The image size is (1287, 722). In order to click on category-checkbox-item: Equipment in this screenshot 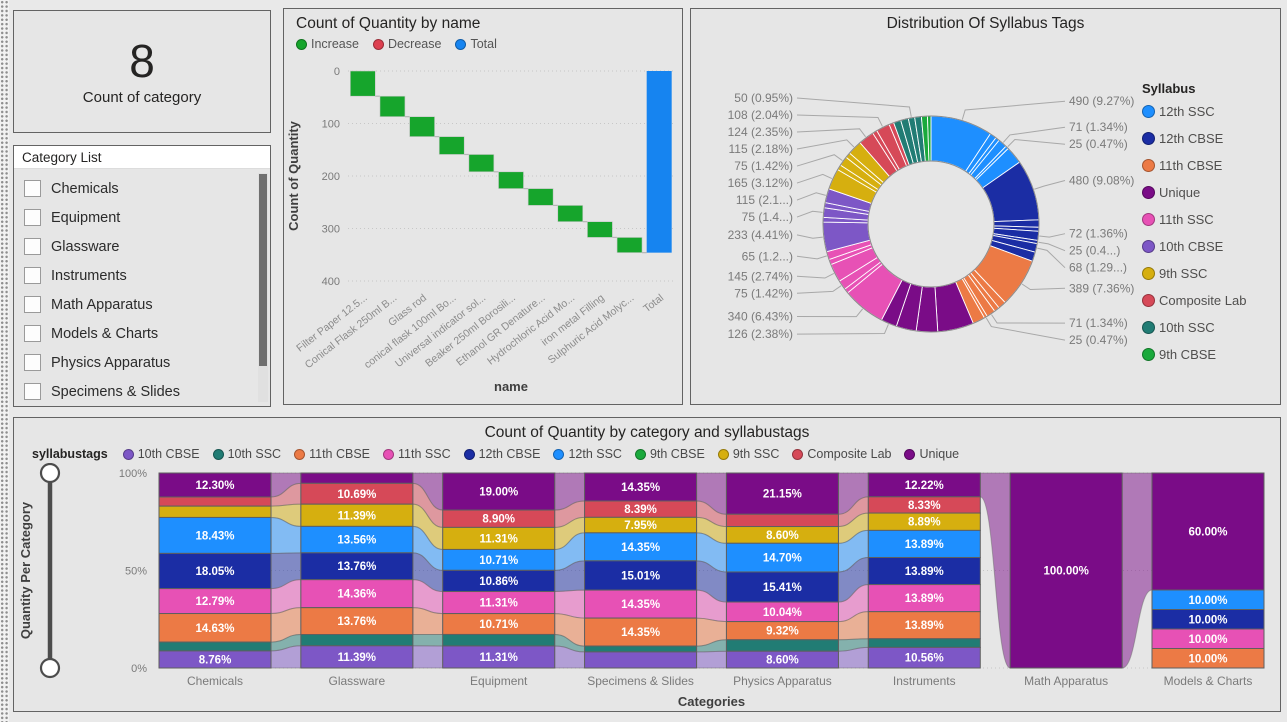, I will do `click(147, 217)`.